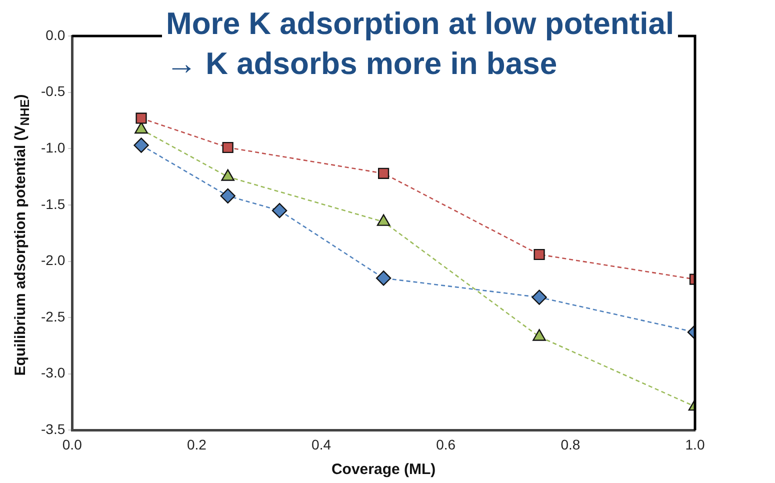 The image size is (775, 483). What do you see at coordinates (420, 44) in the screenshot?
I see `chart-title: More K adsorption at low potential → K adsorbs more in base` at bounding box center [420, 44].